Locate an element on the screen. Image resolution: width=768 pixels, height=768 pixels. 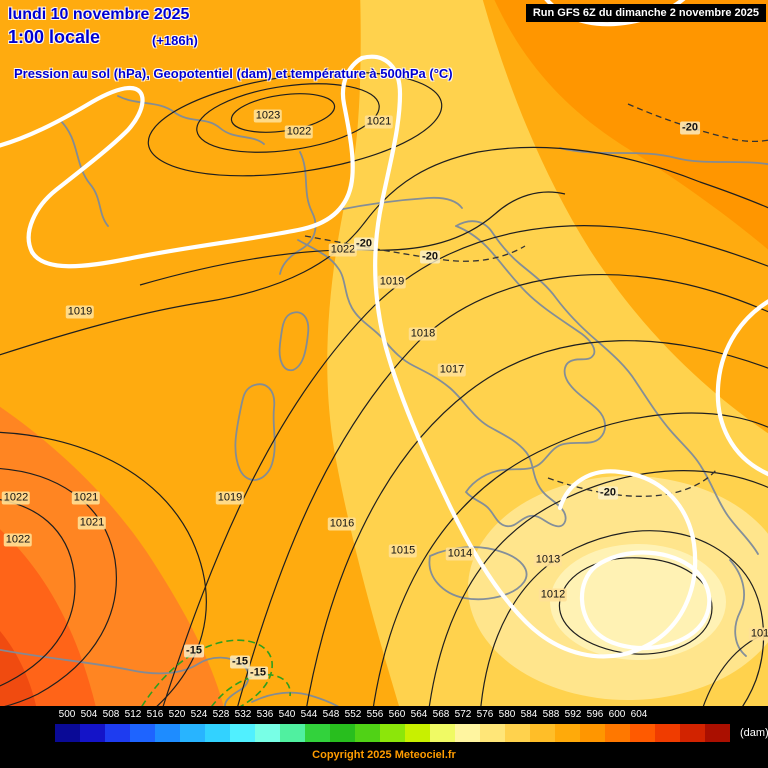
scale-value: 576 is located at coordinates (485, 714).